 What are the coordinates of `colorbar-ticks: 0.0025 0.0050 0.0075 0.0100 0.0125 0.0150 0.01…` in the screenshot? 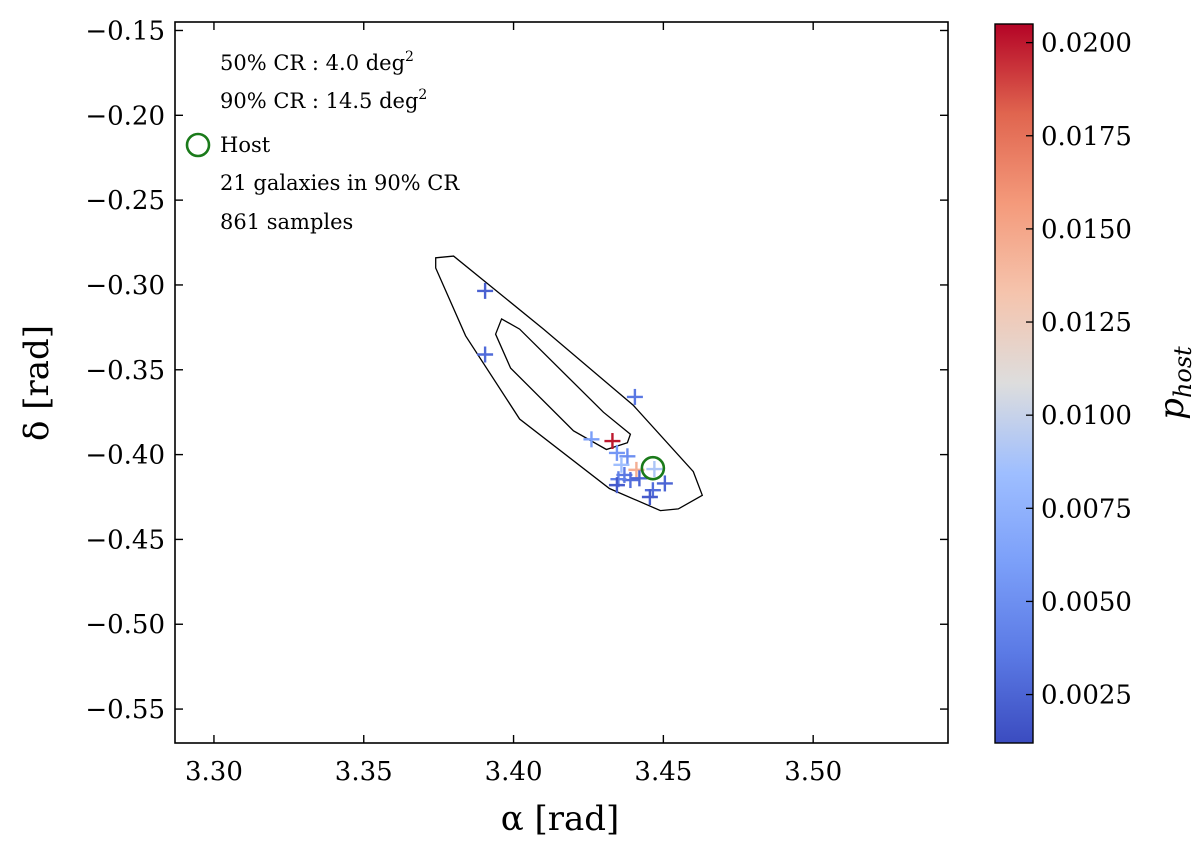 It's located at (1079, 370).